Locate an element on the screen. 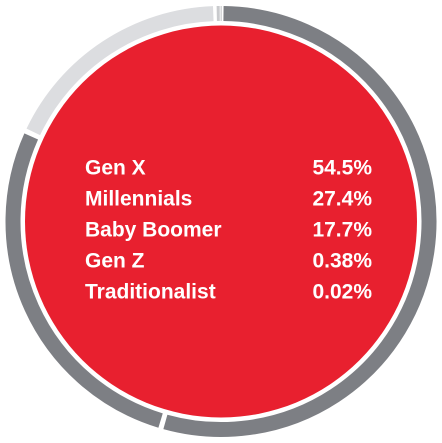 The height and width of the screenshot is (443, 442). value-label: 54.5% is located at coordinates (342, 168).